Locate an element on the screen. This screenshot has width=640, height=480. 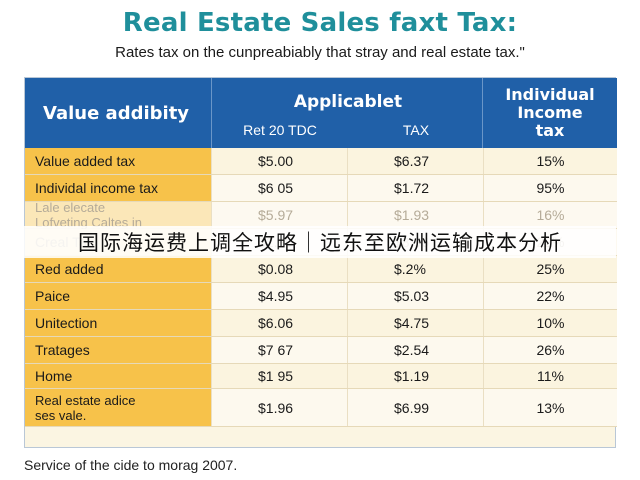
row-value-ret: $4.95 is located at coordinates (279, 296).